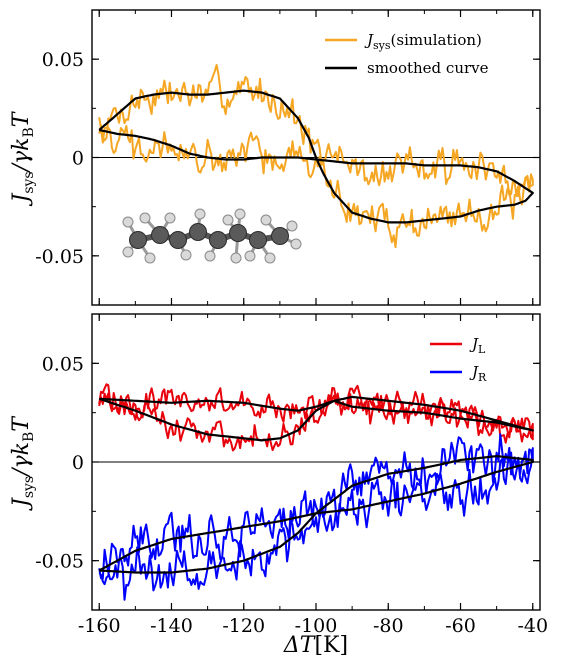 This screenshot has width=562, height=667. I want to click on JL-smoothed-line, so click(316, 418).